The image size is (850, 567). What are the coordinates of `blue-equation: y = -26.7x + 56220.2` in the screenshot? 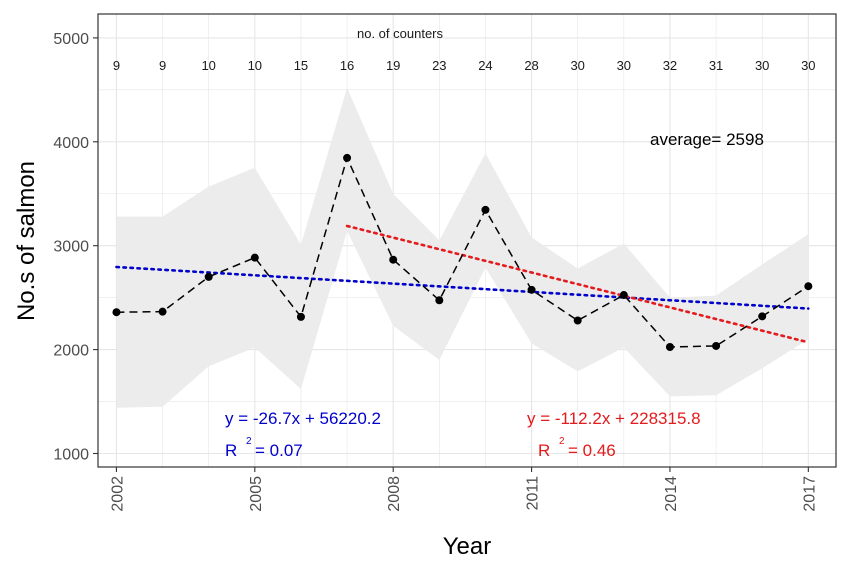 It's located at (303, 418).